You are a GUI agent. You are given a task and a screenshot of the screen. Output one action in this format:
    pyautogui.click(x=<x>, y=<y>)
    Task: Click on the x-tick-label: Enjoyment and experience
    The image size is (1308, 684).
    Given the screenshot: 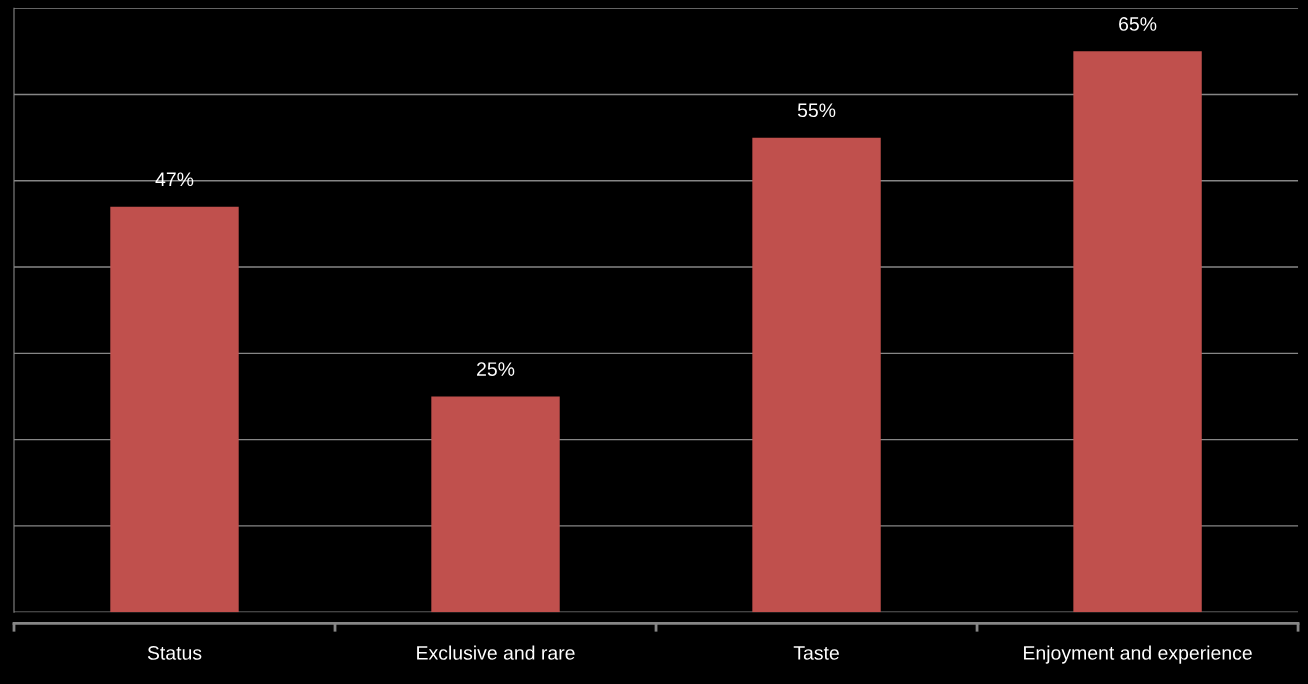 What is the action you would take?
    pyautogui.click(x=1138, y=654)
    